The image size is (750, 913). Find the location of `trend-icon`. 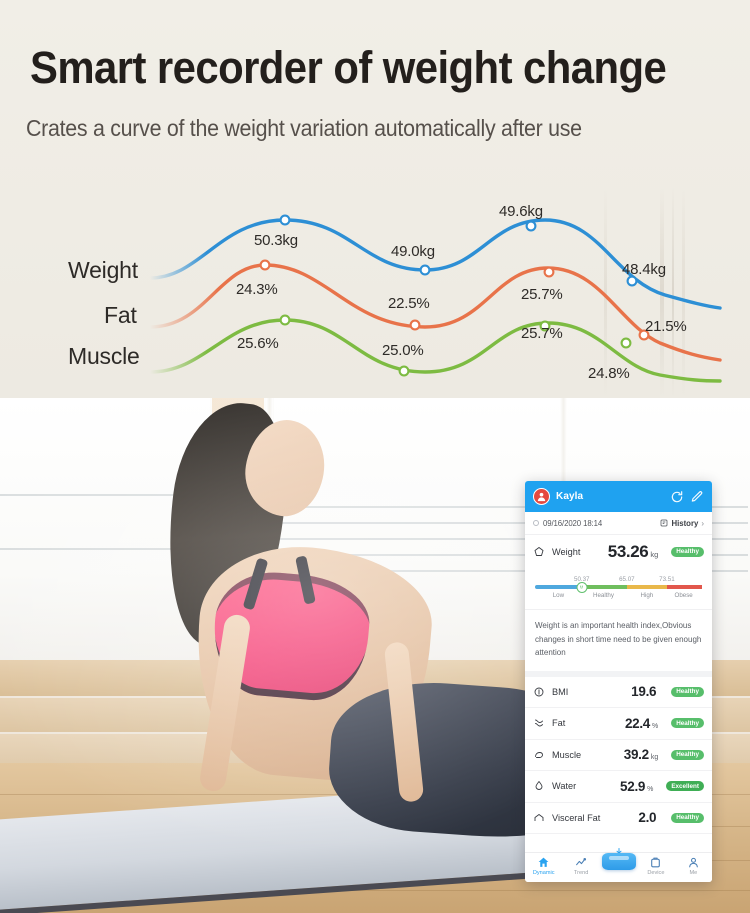

trend-icon is located at coordinates (581, 862).